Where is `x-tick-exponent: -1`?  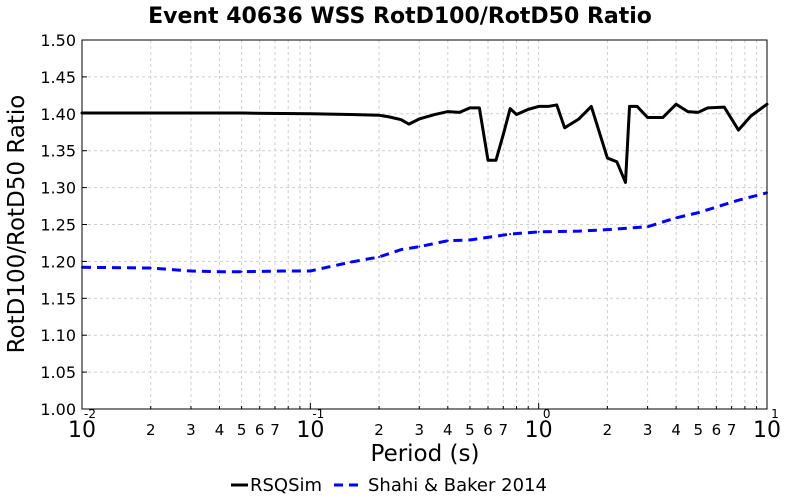
x-tick-exponent: -1 is located at coordinates (318, 414).